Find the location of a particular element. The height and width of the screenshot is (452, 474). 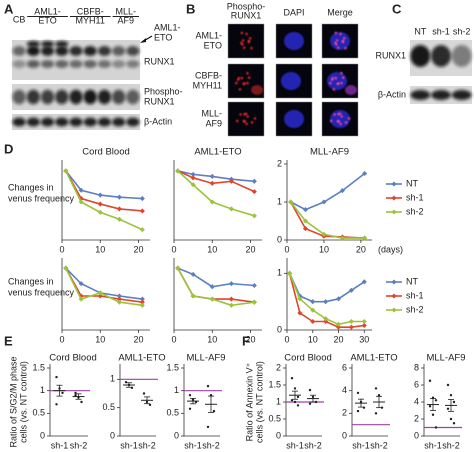

chart-title: AML1-ETO is located at coordinates (141, 358).